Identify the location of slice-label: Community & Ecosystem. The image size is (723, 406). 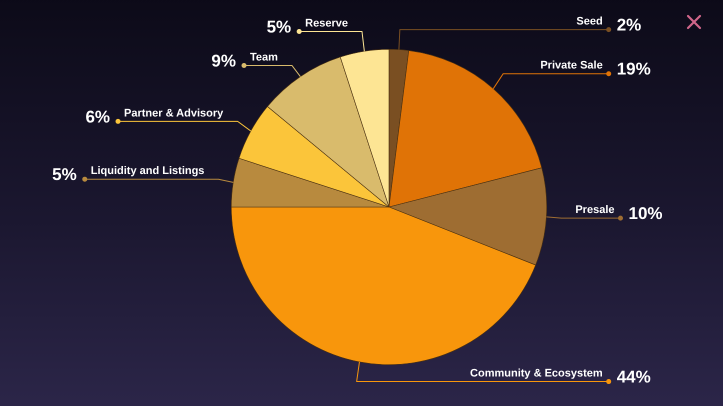
(536, 374).